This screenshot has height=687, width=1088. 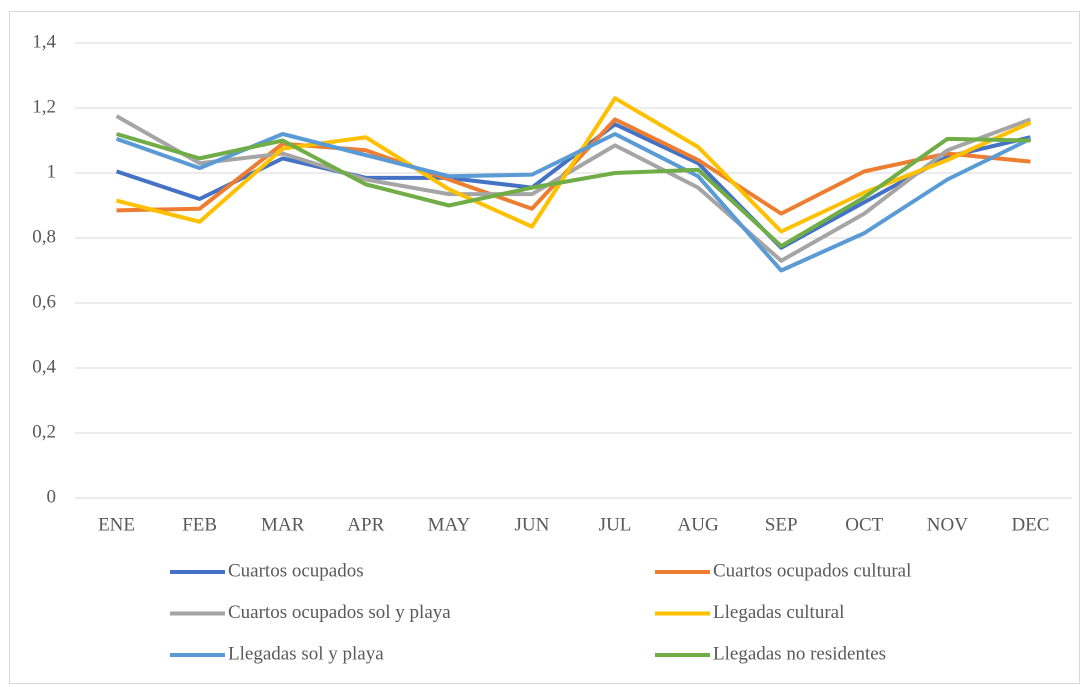 What do you see at coordinates (1030, 524) in the screenshot?
I see `x-tick-label: DEC` at bounding box center [1030, 524].